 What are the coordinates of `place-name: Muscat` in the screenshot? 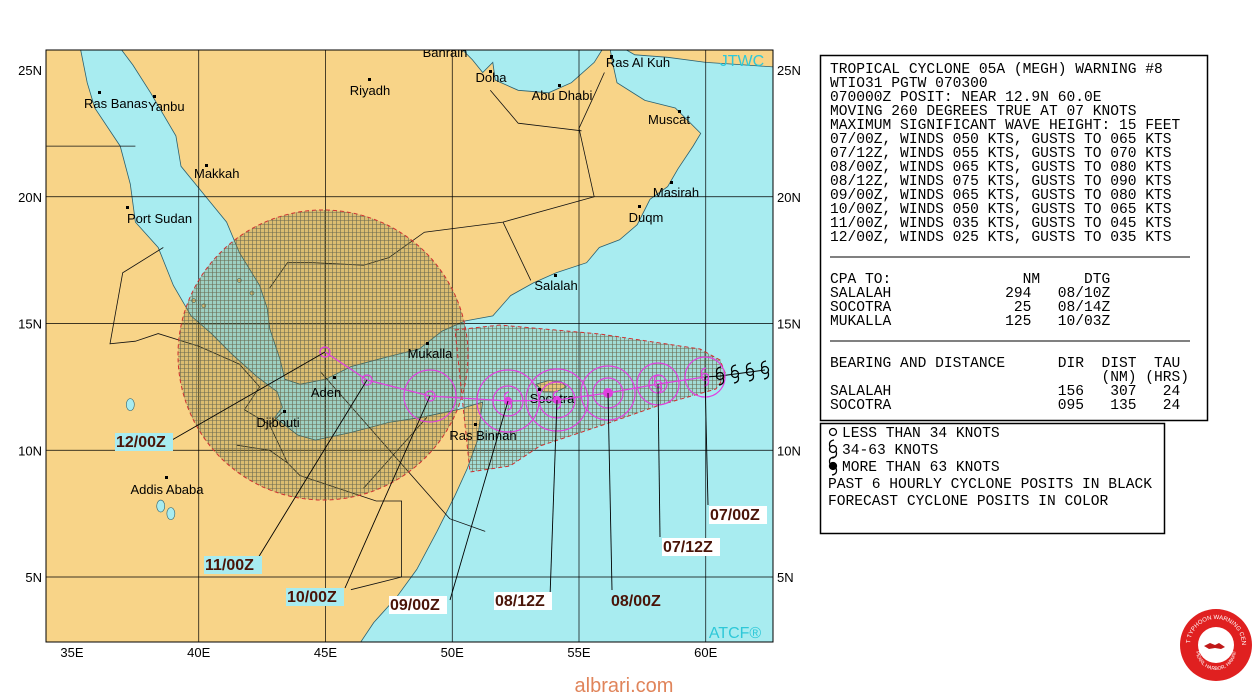 It's located at (669, 119).